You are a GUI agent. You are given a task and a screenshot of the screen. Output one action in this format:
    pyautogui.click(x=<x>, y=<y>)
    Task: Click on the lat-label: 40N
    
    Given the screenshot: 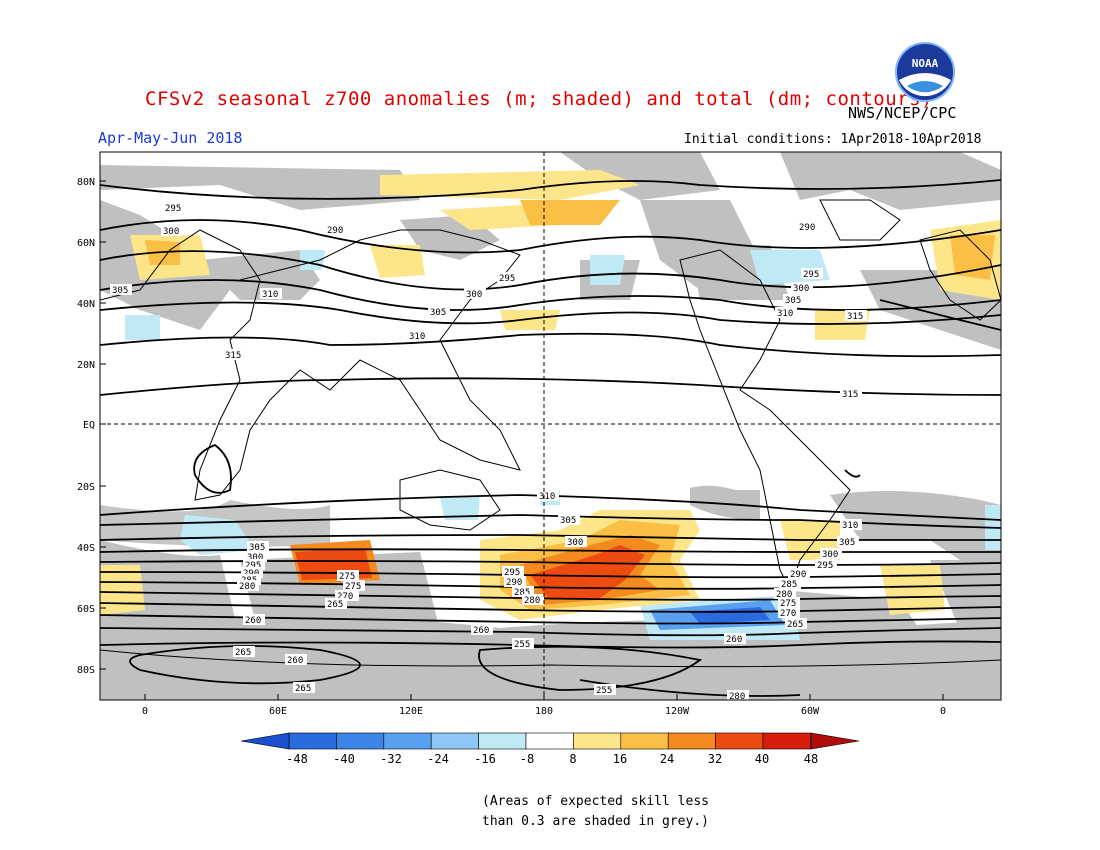 What is the action you would take?
    pyautogui.click(x=86, y=304)
    